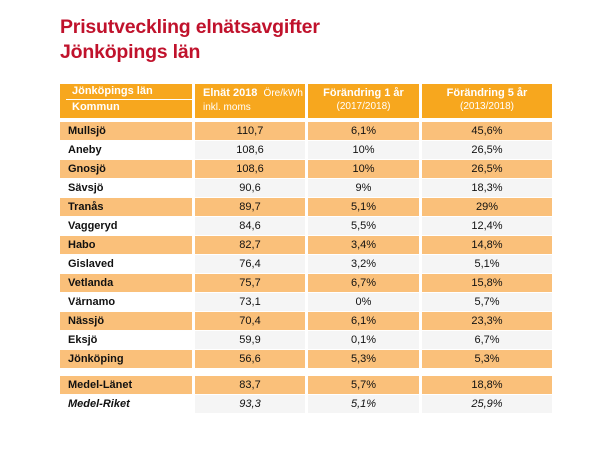  I want to click on elnat-cell: 93,3, so click(250, 404).